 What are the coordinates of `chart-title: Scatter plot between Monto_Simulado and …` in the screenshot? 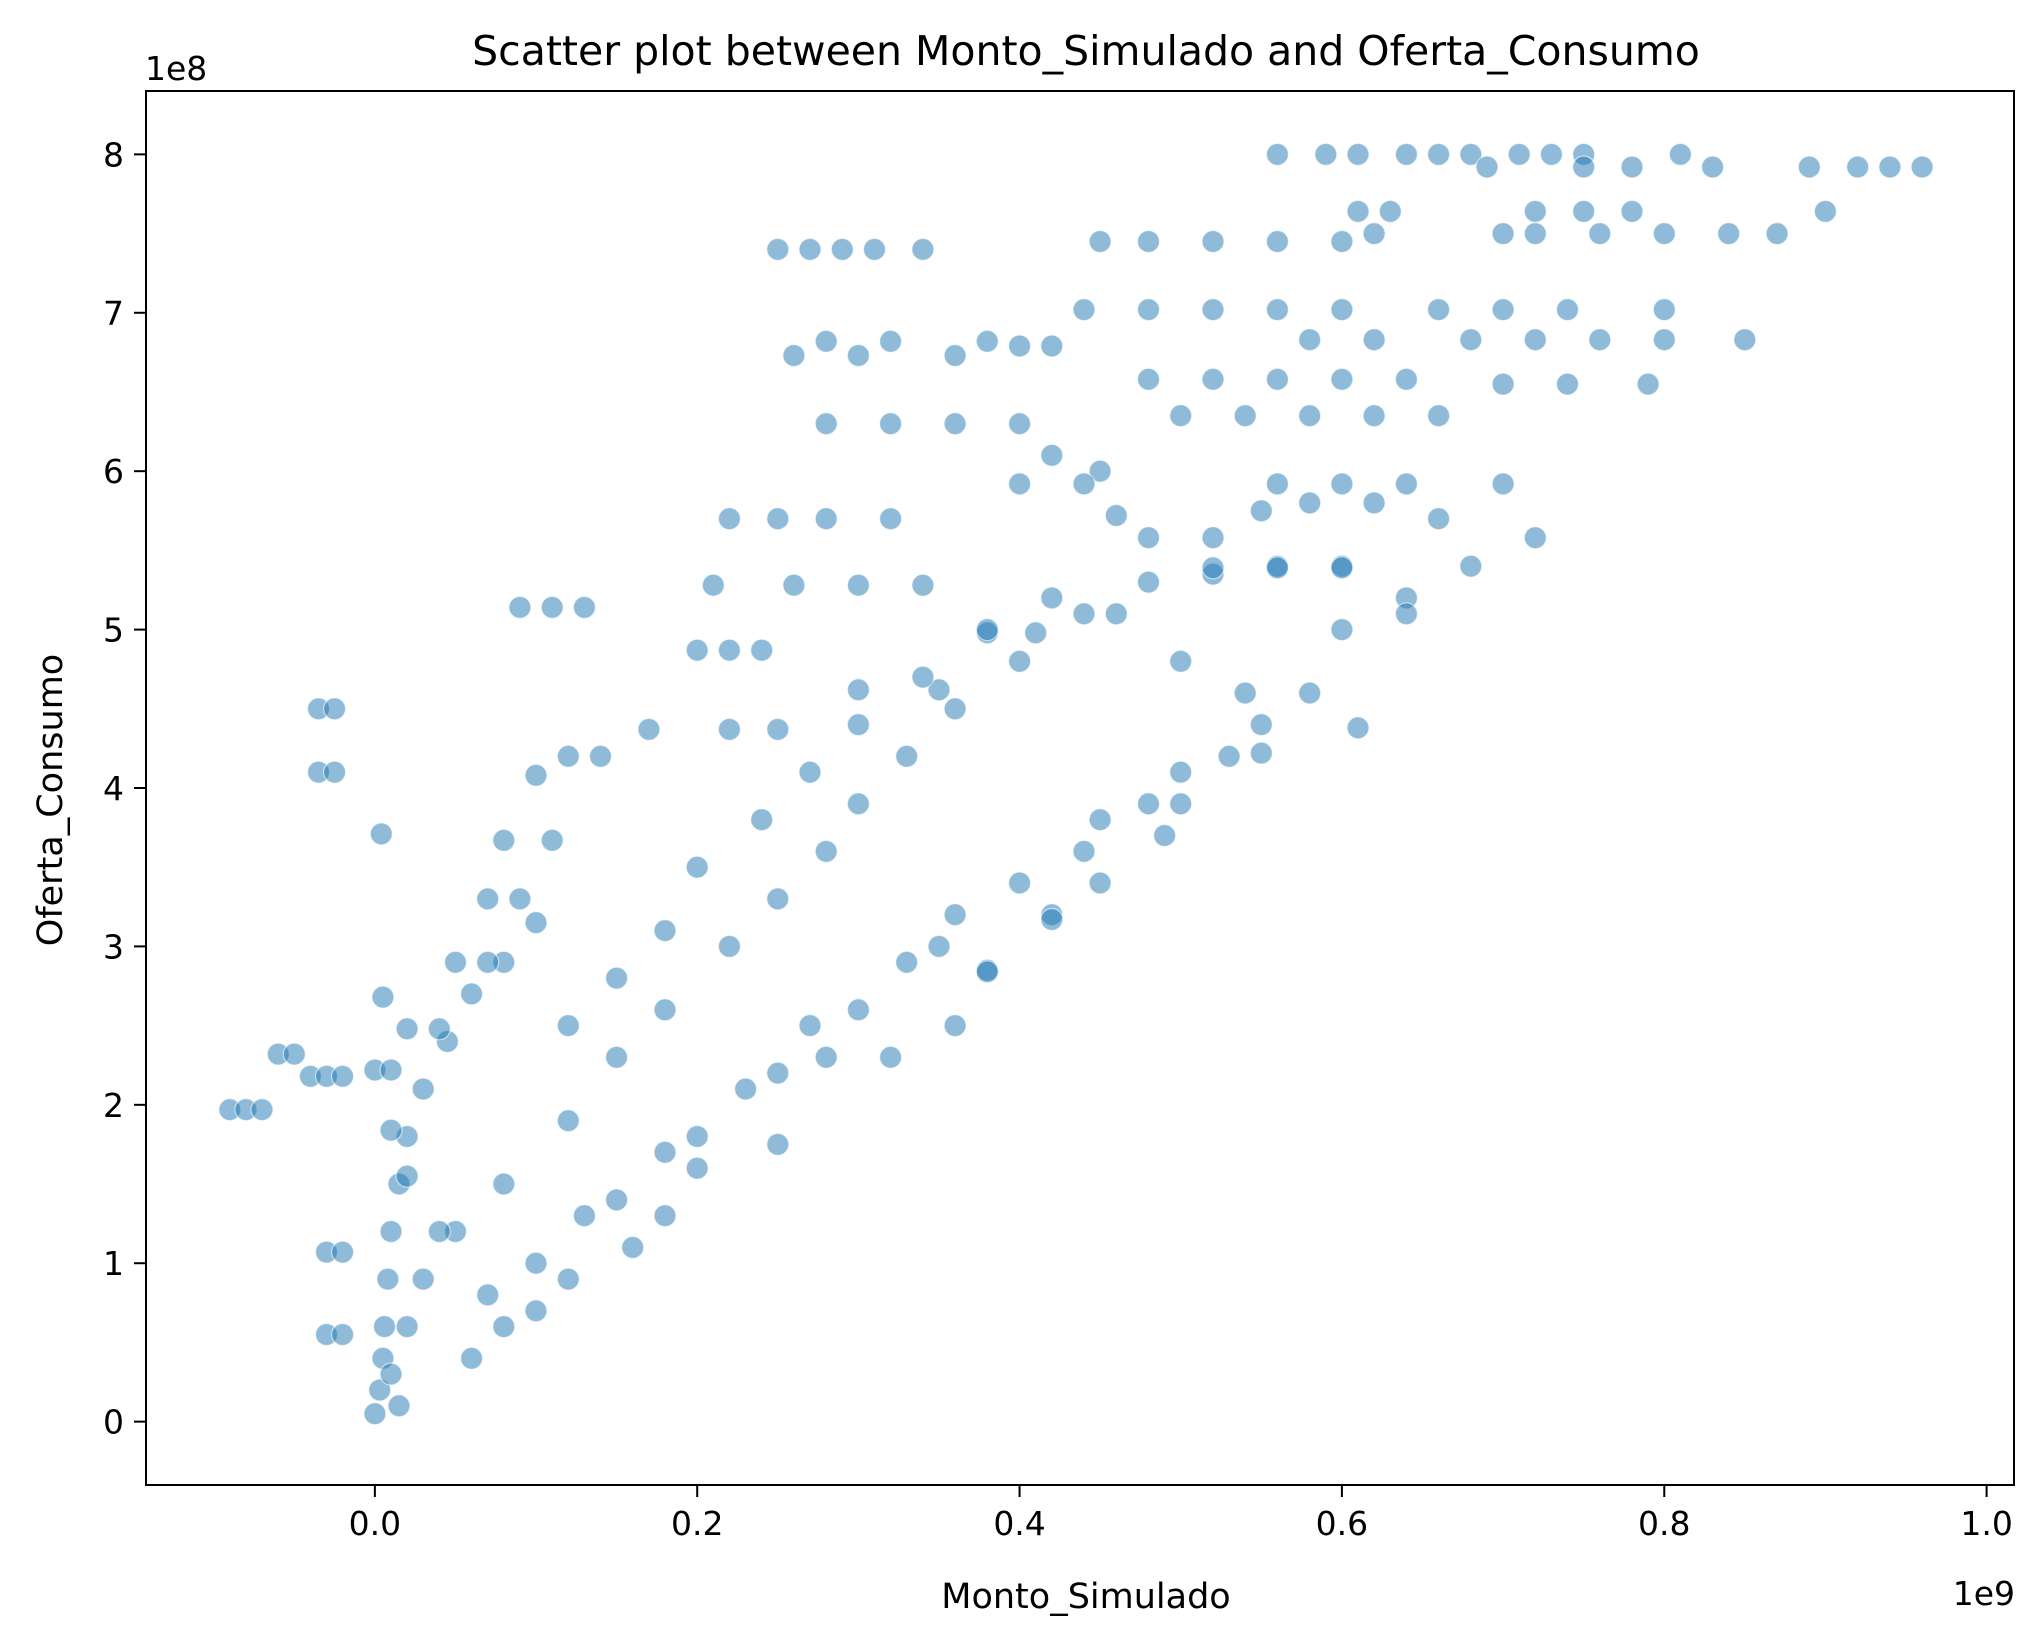 It's located at (1086, 51).